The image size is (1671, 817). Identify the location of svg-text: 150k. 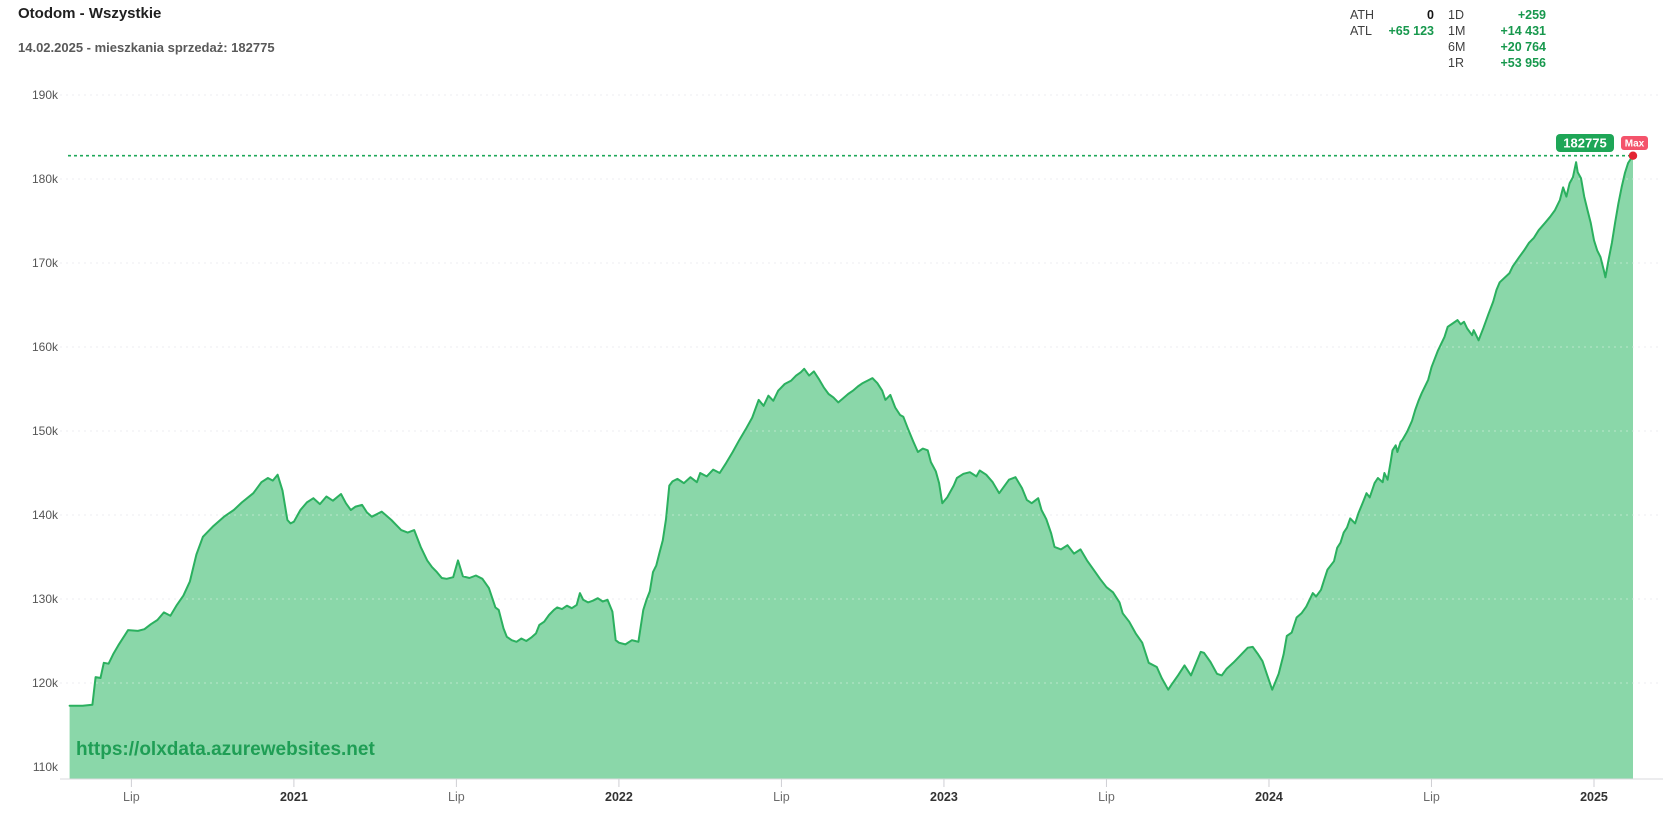
(45, 431).